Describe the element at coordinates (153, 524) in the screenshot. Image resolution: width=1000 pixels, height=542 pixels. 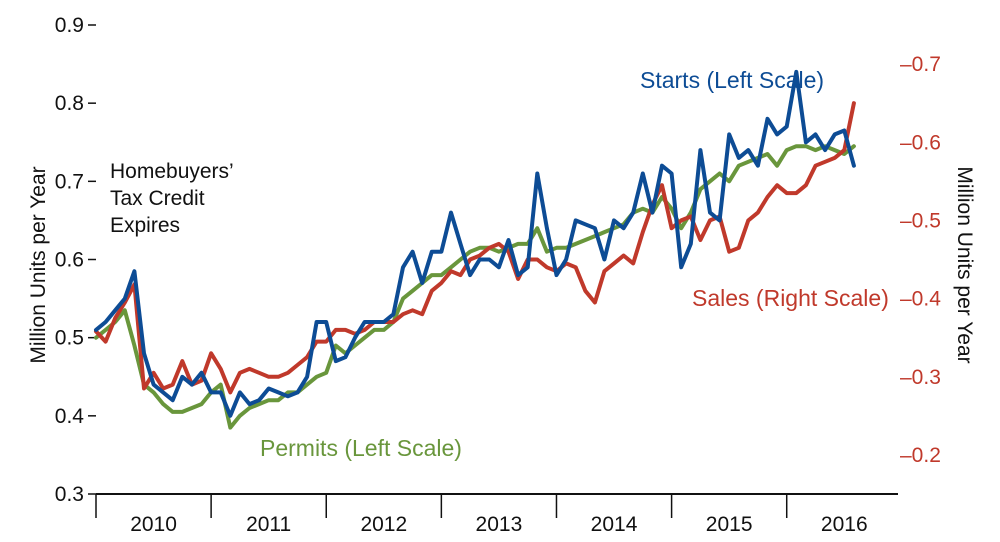
I see `x-tick-label: 2010` at that location.